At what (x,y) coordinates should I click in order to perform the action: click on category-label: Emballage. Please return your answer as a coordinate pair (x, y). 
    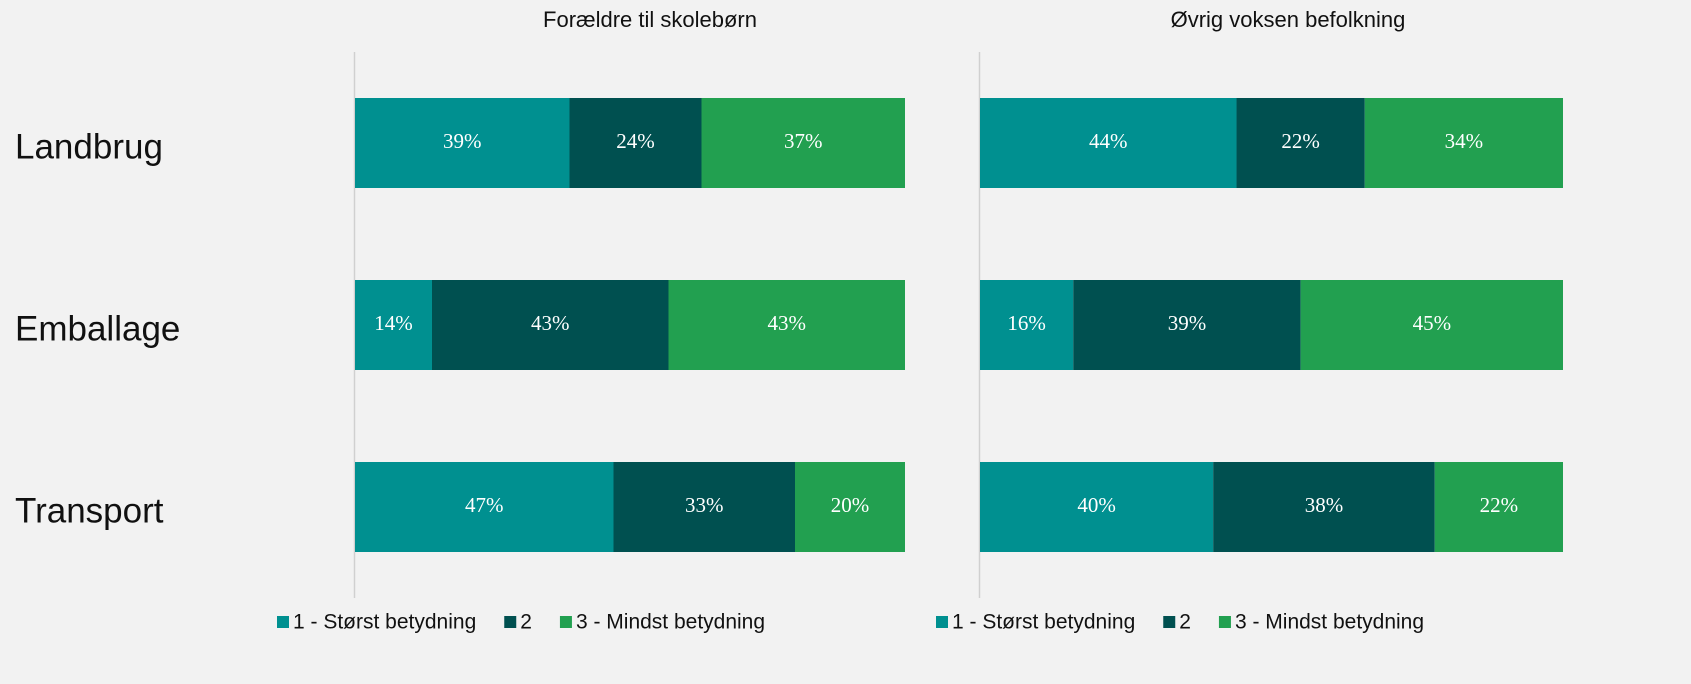
    Looking at the image, I should click on (97, 328).